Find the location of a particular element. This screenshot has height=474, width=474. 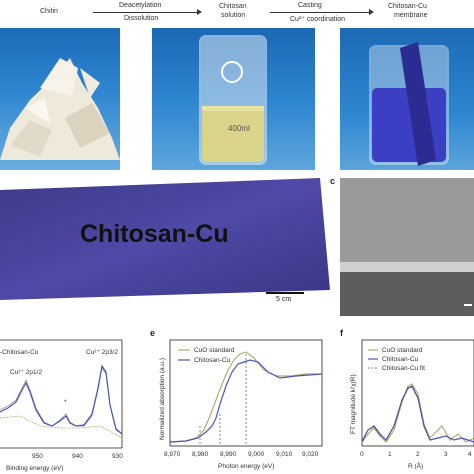

panel-f-xtick-0: 0 is located at coordinates (362, 454).